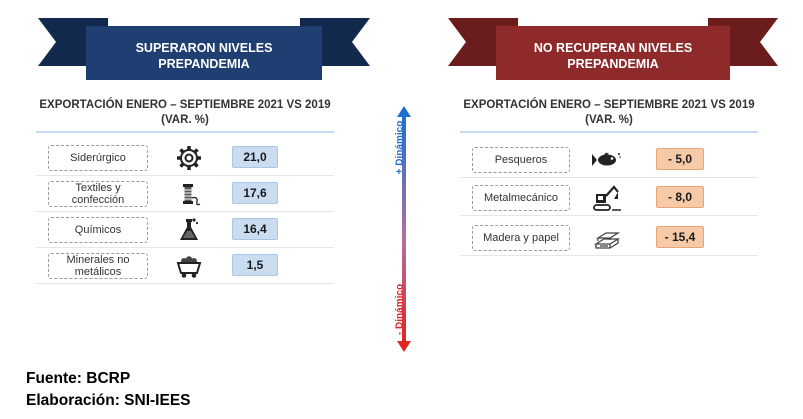 This screenshot has height=419, width=803. What do you see at coordinates (255, 193) in the screenshot?
I see `variation-value: 17,6` at bounding box center [255, 193].